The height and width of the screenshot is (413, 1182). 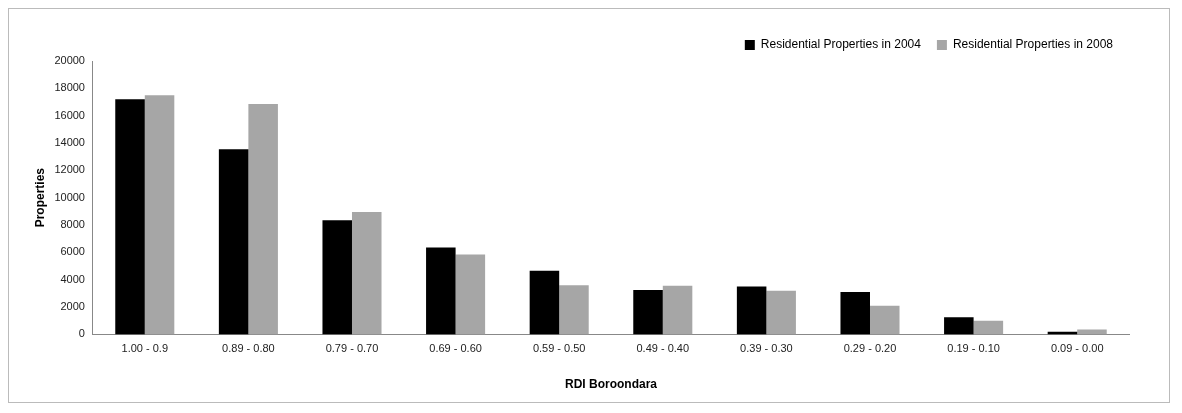 What do you see at coordinates (841, 44) in the screenshot?
I see `legend-label: Residential Properties in 2004` at bounding box center [841, 44].